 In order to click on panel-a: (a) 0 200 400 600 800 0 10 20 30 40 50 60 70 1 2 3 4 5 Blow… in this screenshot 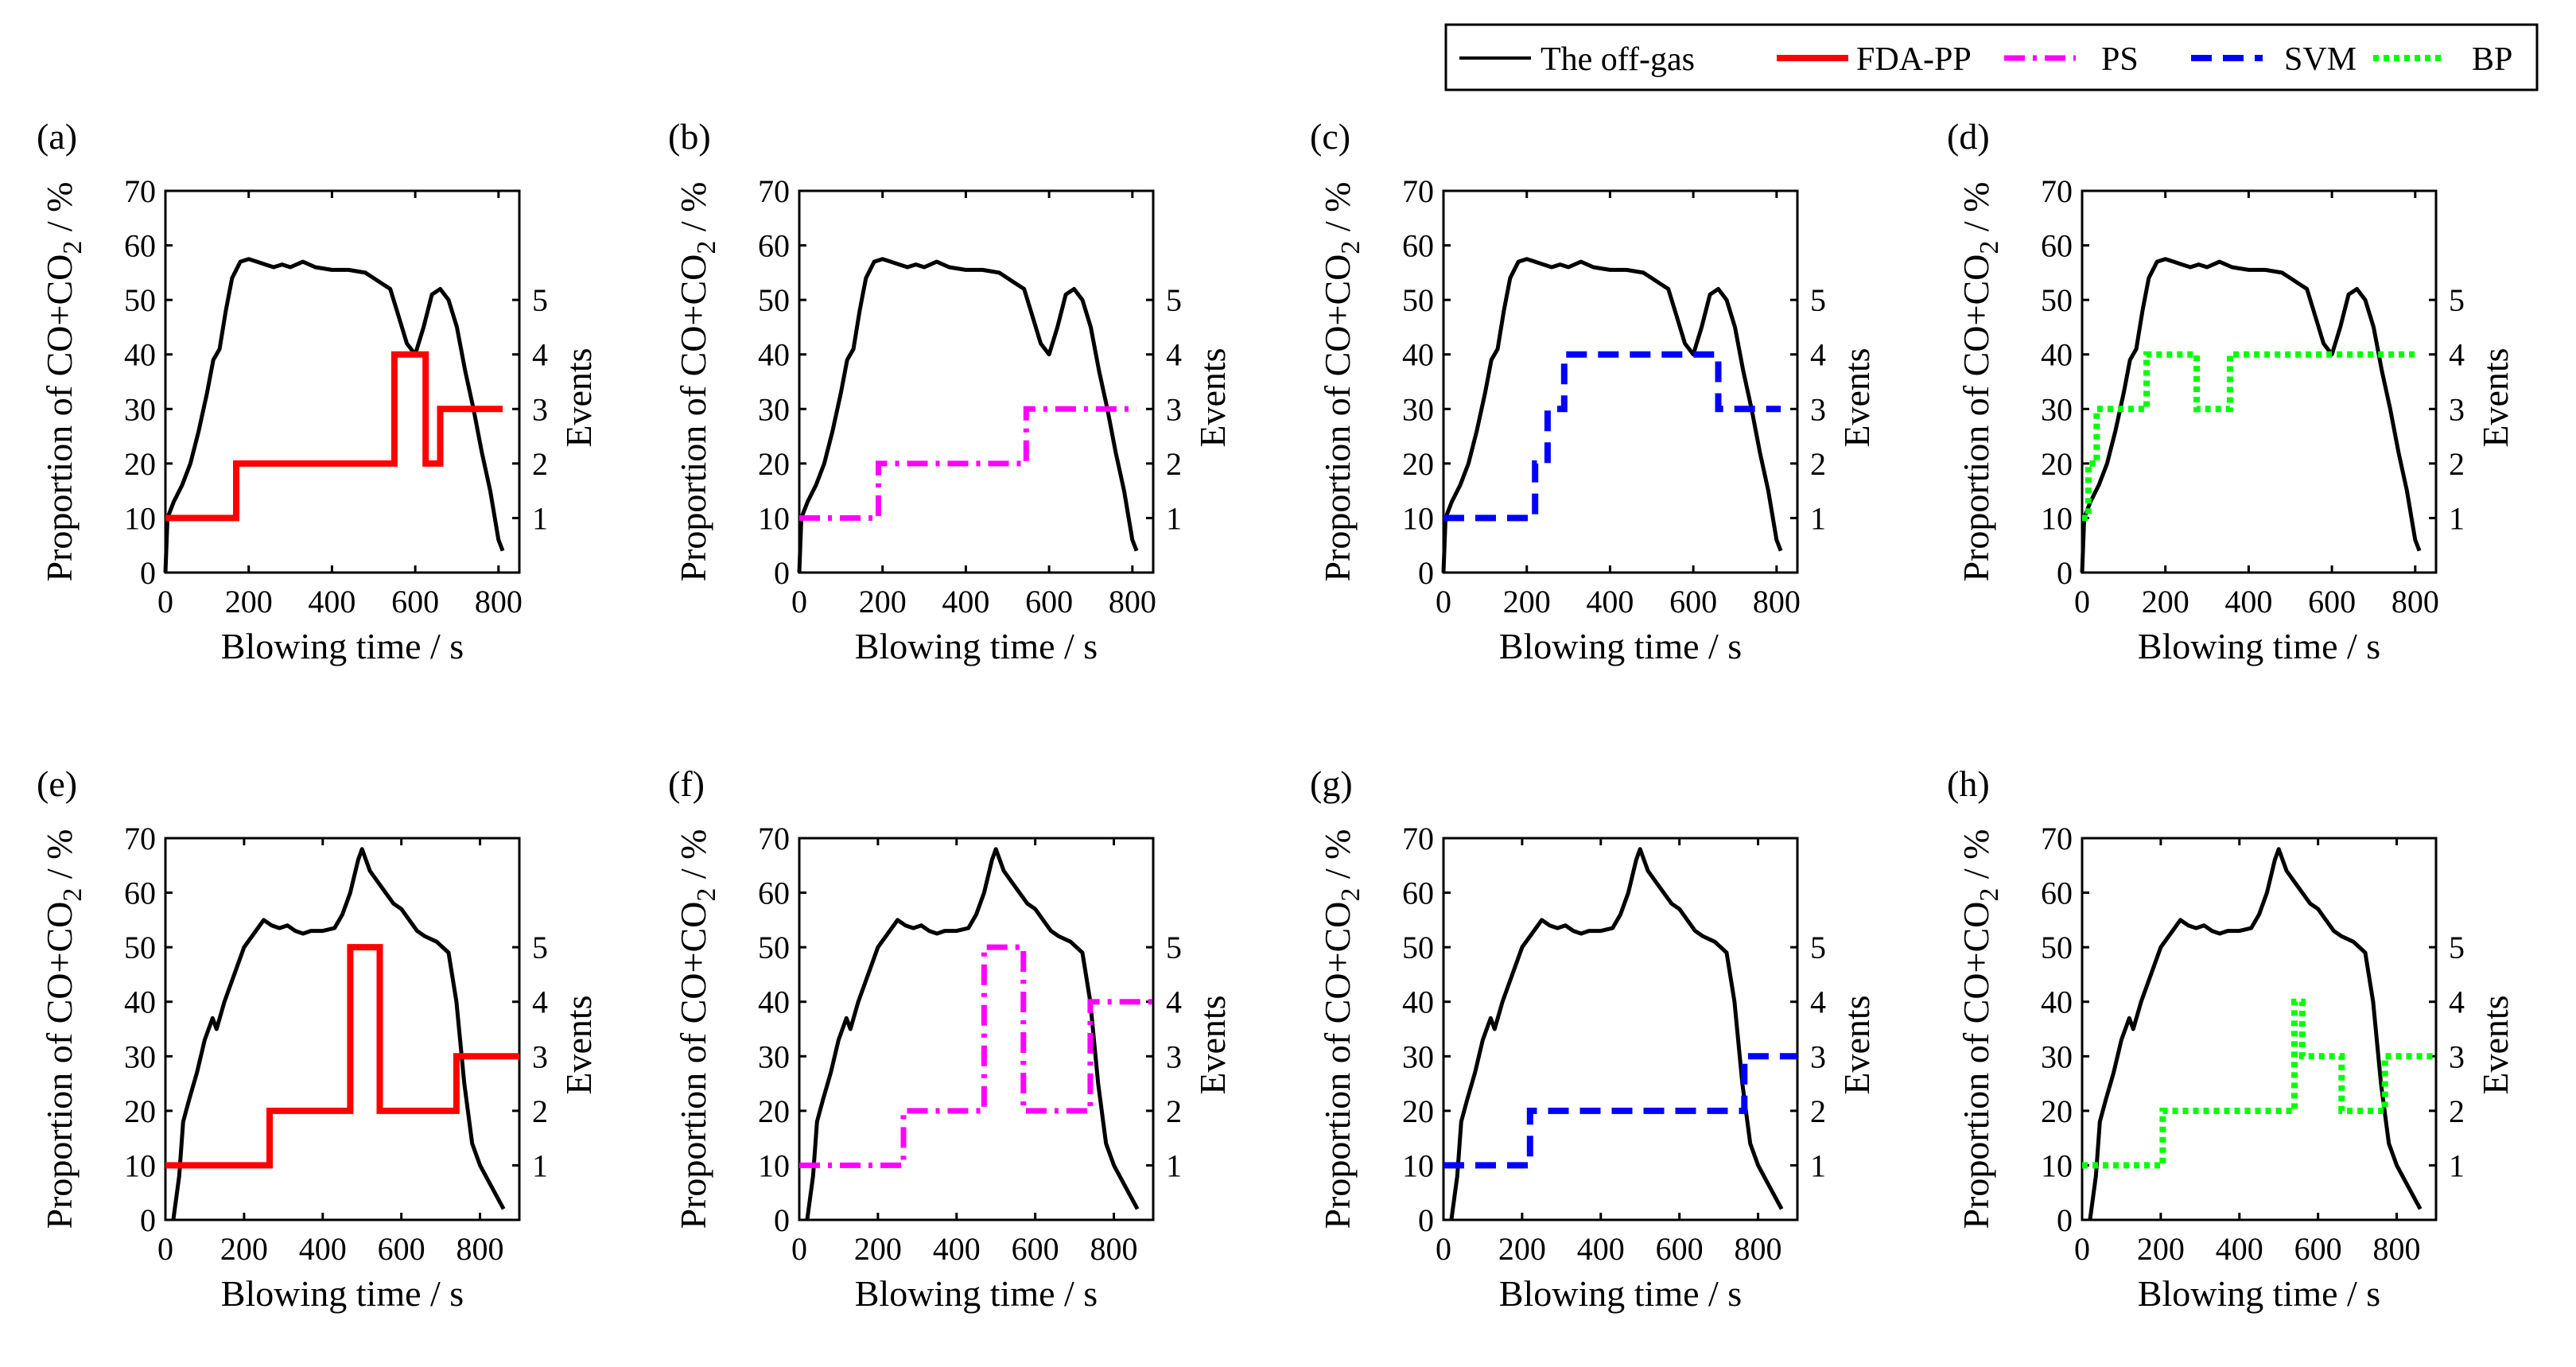, I will do `click(318, 391)`.